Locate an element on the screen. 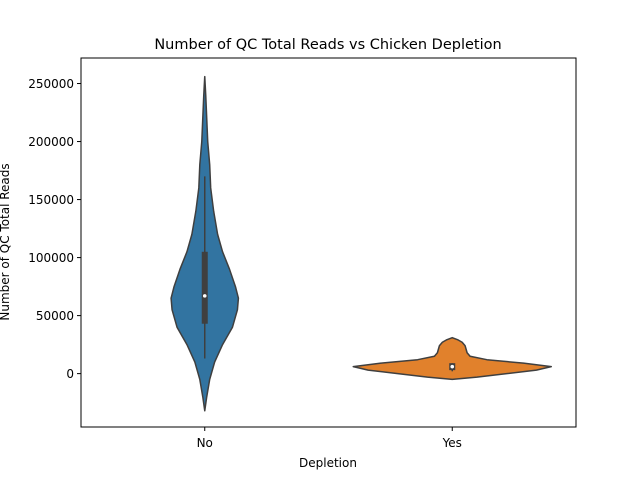 The height and width of the screenshot is (484, 640). x-tick-label: Yes is located at coordinates (452, 443).